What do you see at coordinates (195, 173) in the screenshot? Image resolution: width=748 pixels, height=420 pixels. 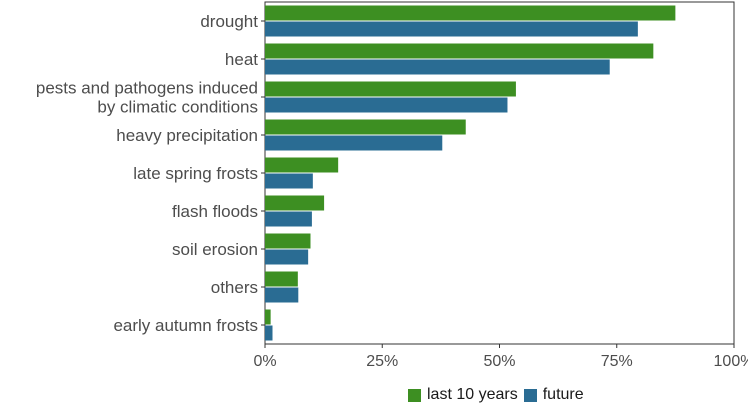 I see `category-label-4: late spring frosts` at bounding box center [195, 173].